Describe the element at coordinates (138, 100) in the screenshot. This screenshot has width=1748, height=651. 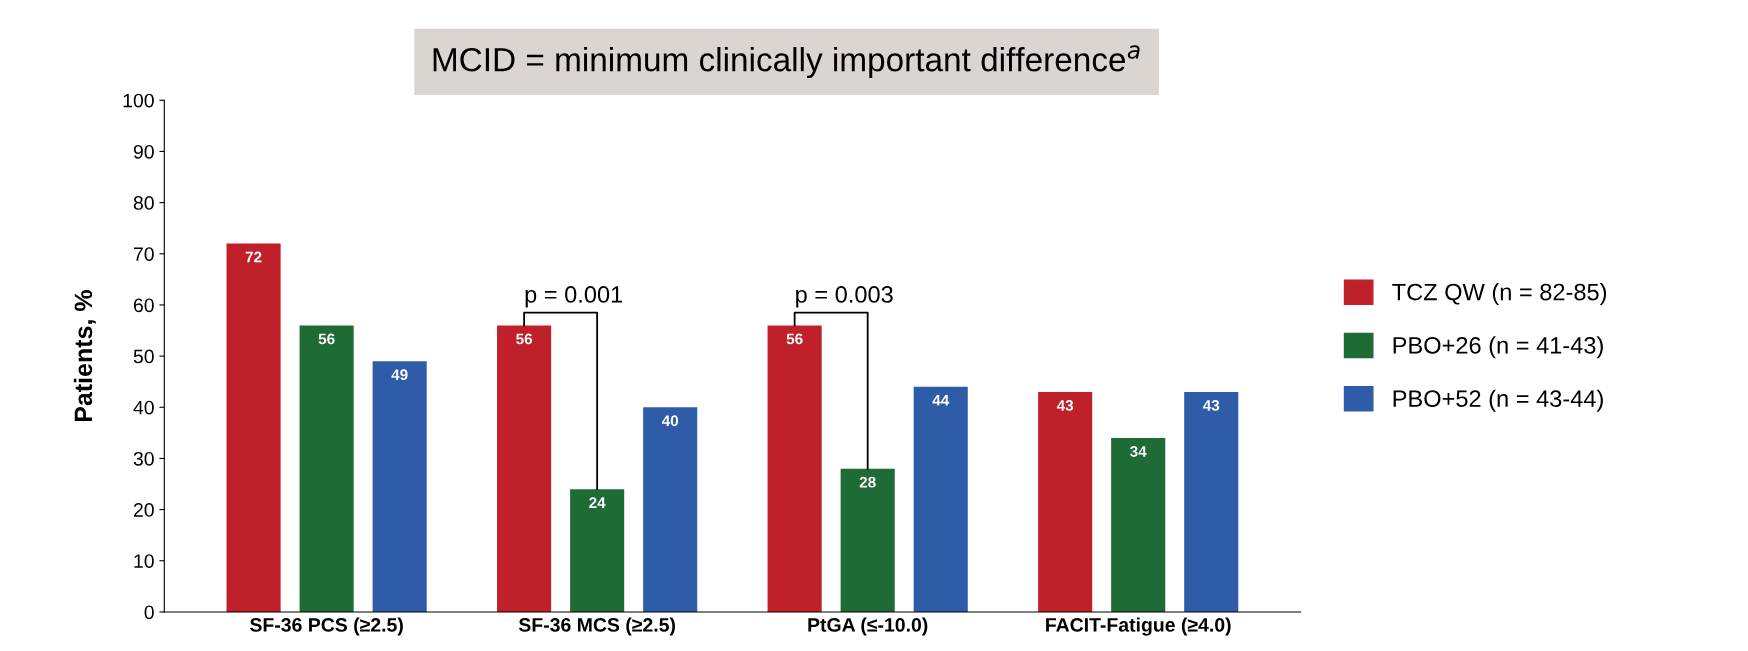
I see `y-tick-label: 100` at that location.